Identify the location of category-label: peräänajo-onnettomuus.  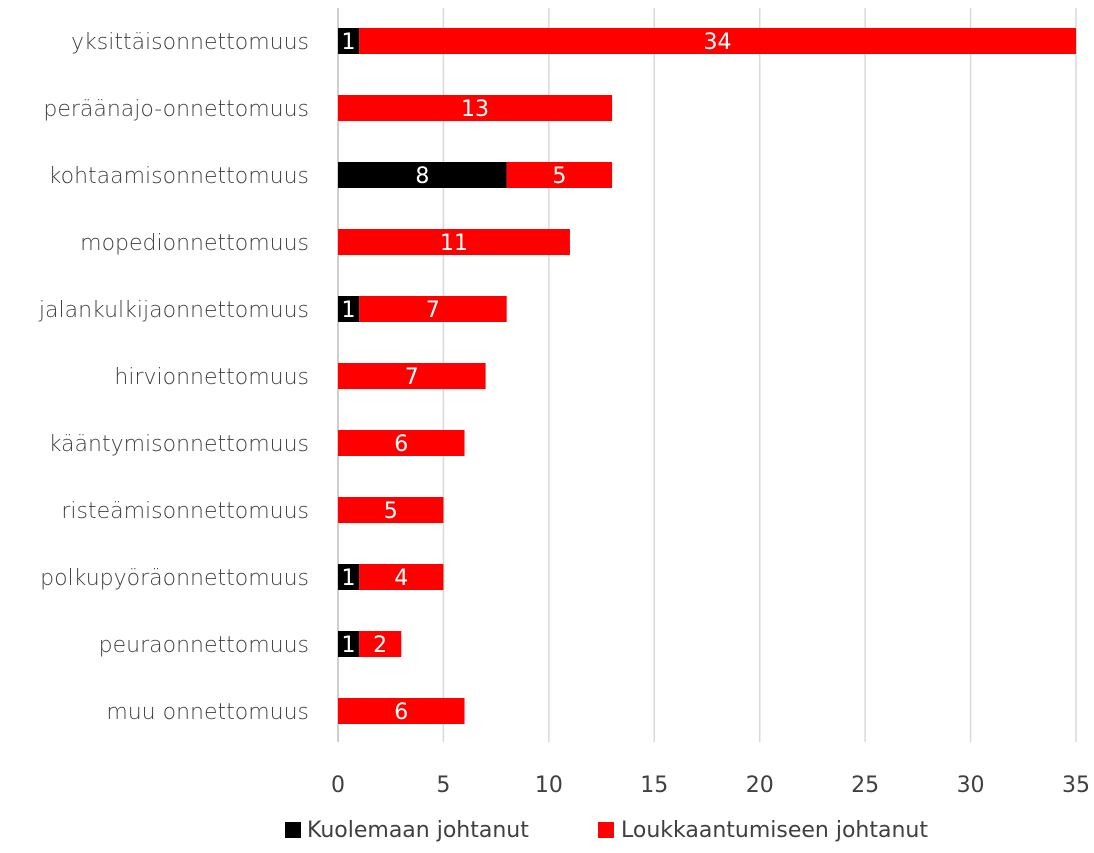
(176, 109).